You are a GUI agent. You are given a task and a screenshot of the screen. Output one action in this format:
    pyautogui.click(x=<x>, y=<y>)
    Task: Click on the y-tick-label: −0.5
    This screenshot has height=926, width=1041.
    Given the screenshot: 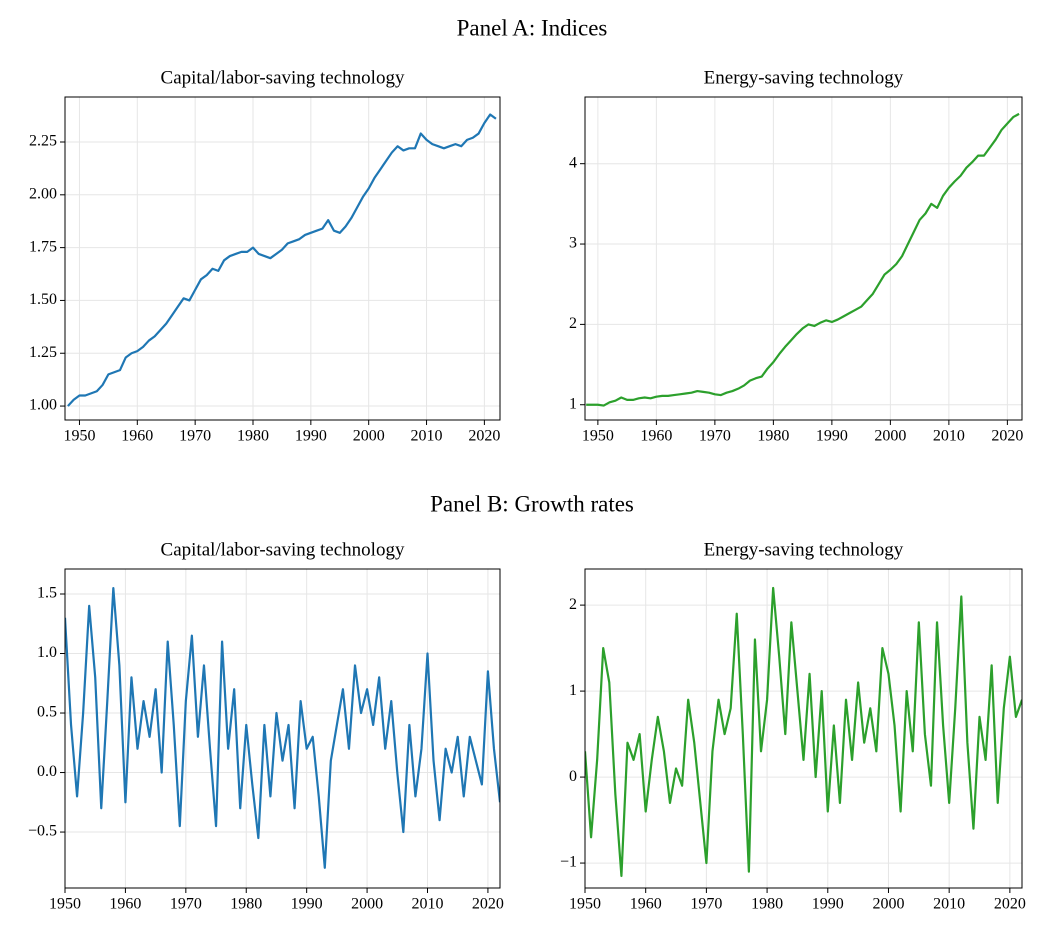 What is the action you would take?
    pyautogui.click(x=42, y=831)
    